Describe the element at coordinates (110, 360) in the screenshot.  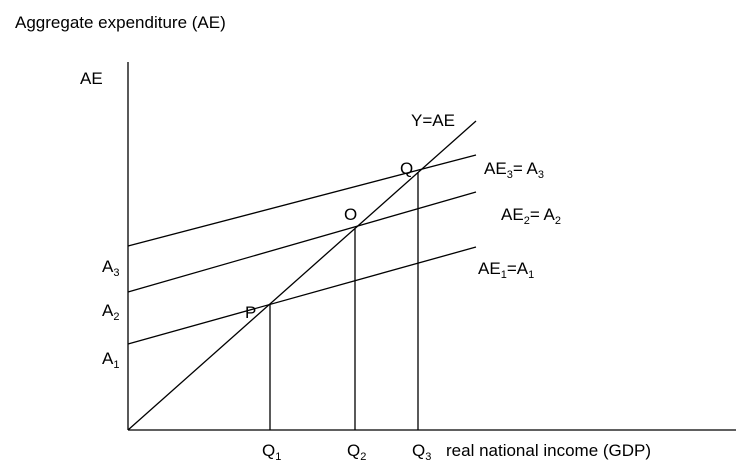
I see `y-tick-label: A1` at that location.